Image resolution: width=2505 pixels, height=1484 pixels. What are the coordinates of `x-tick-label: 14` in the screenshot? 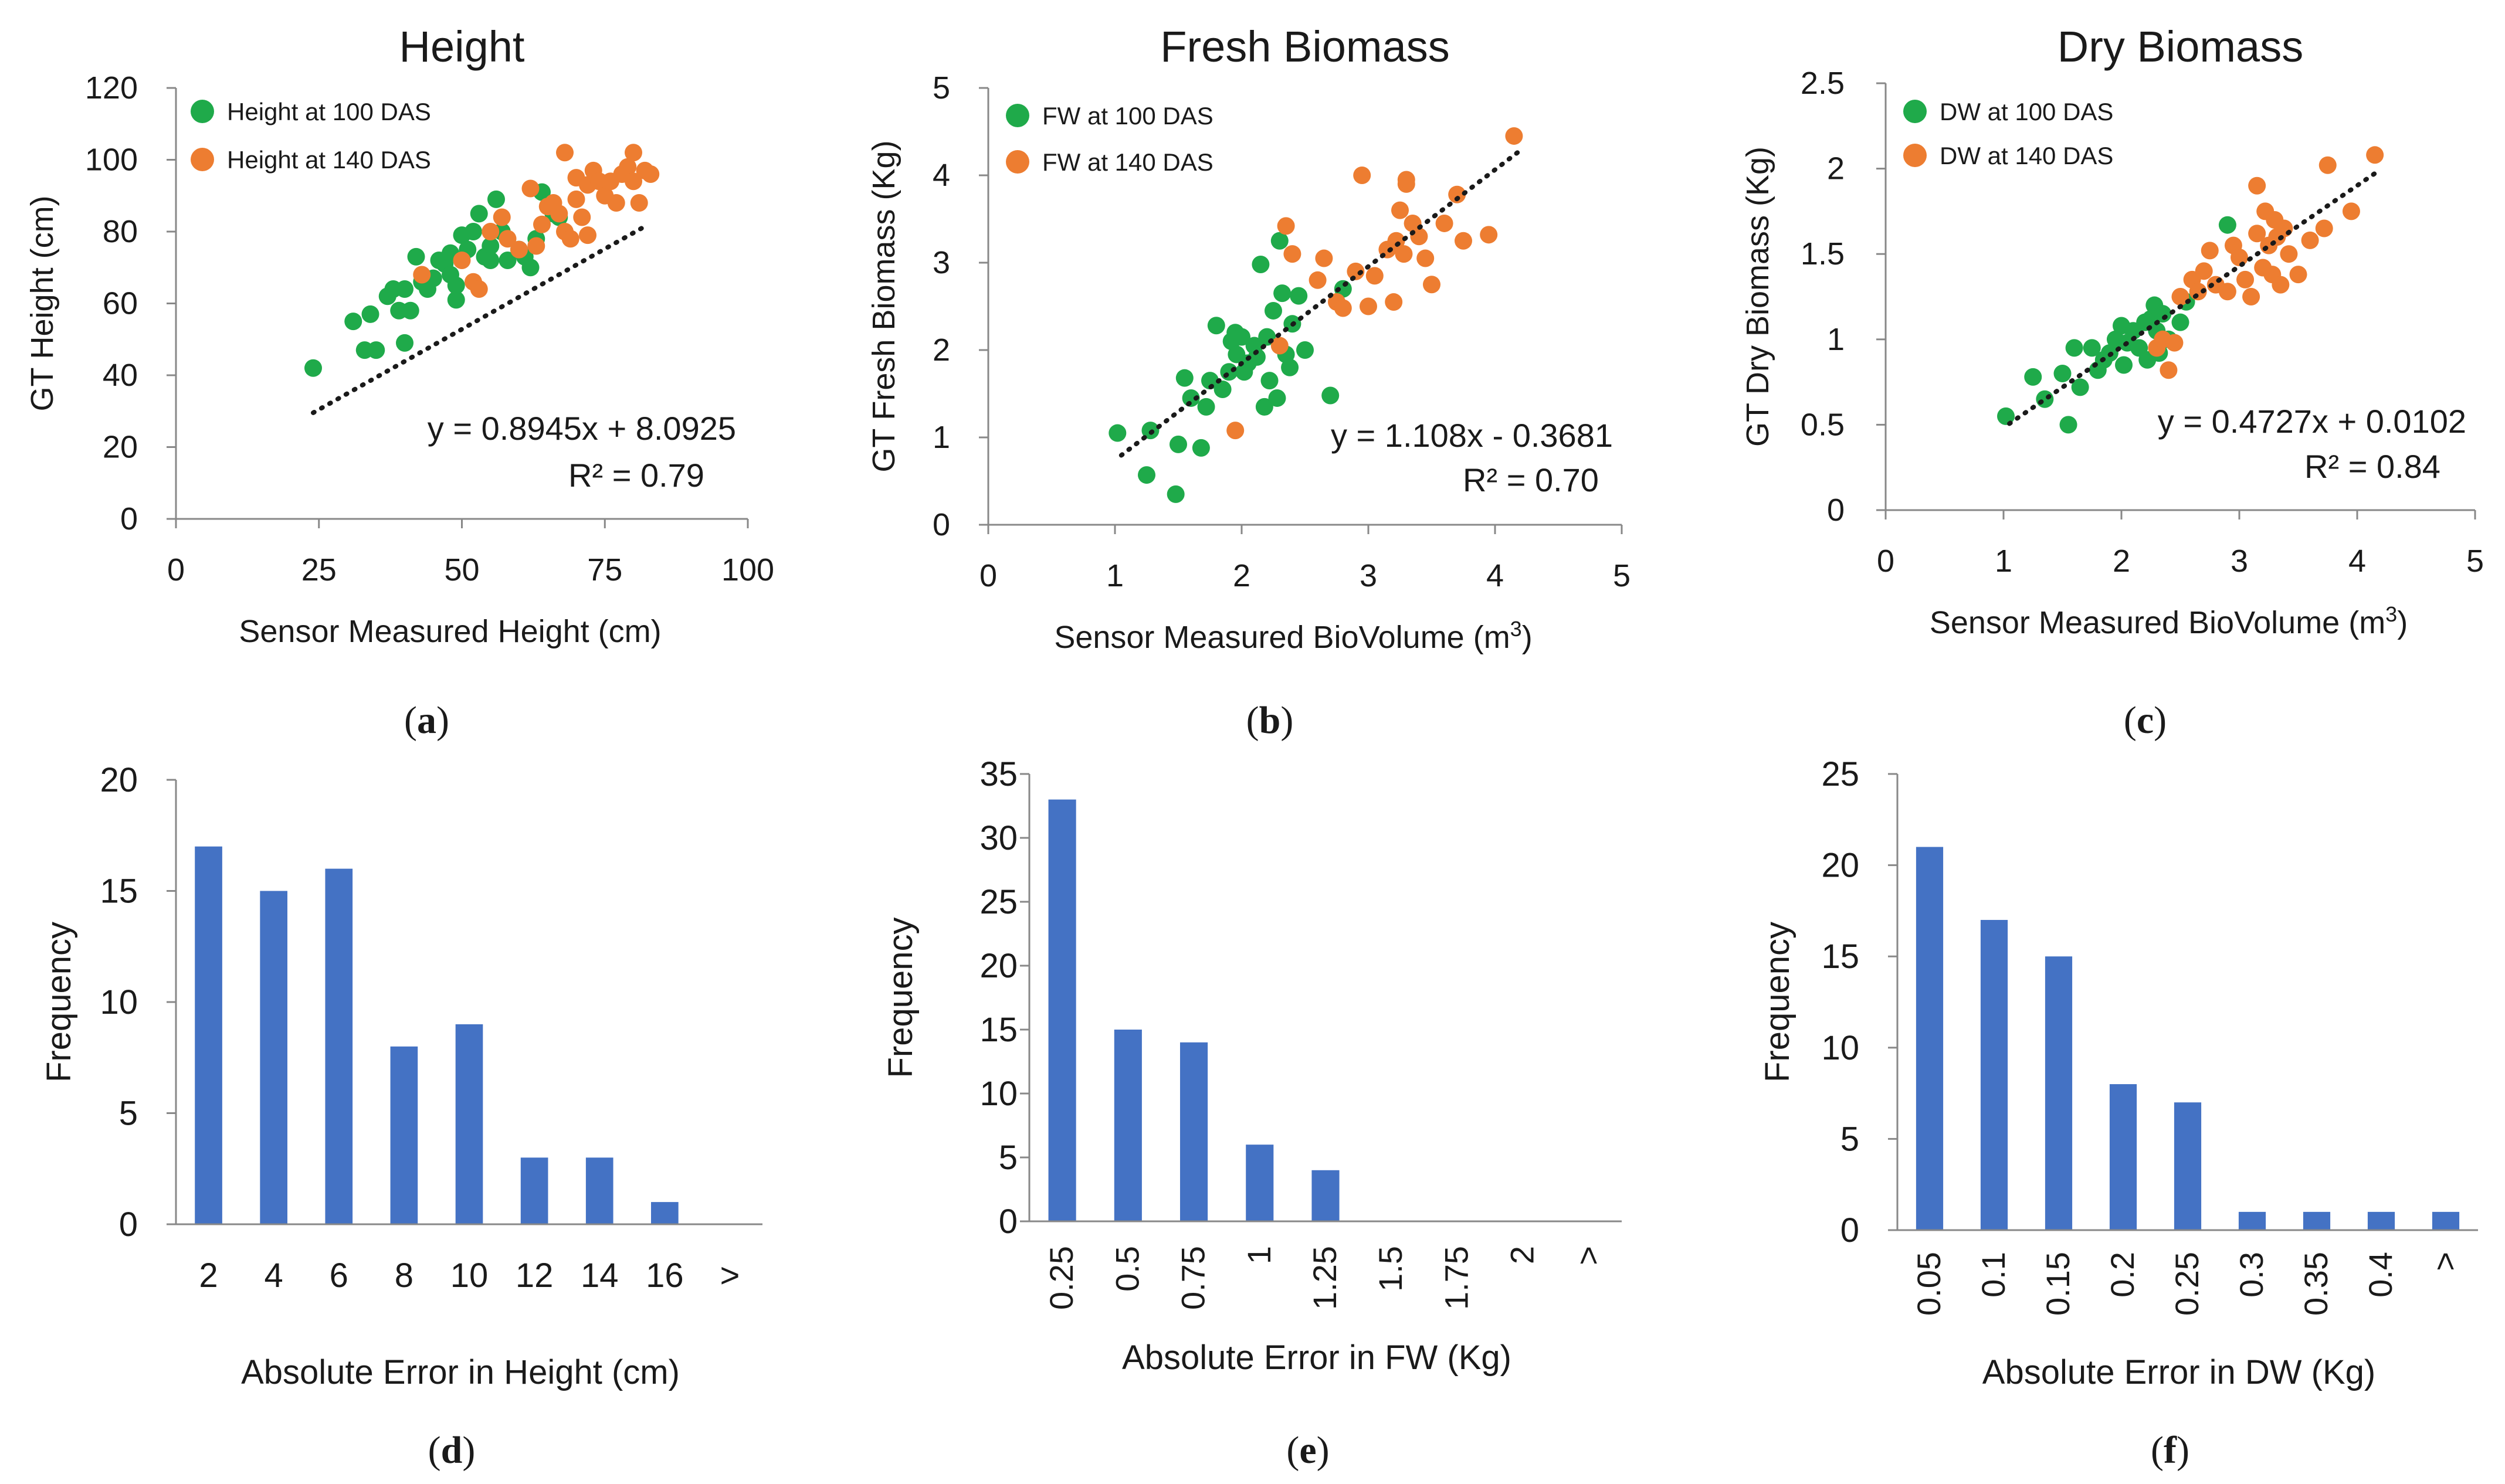 It's located at (600, 1276).